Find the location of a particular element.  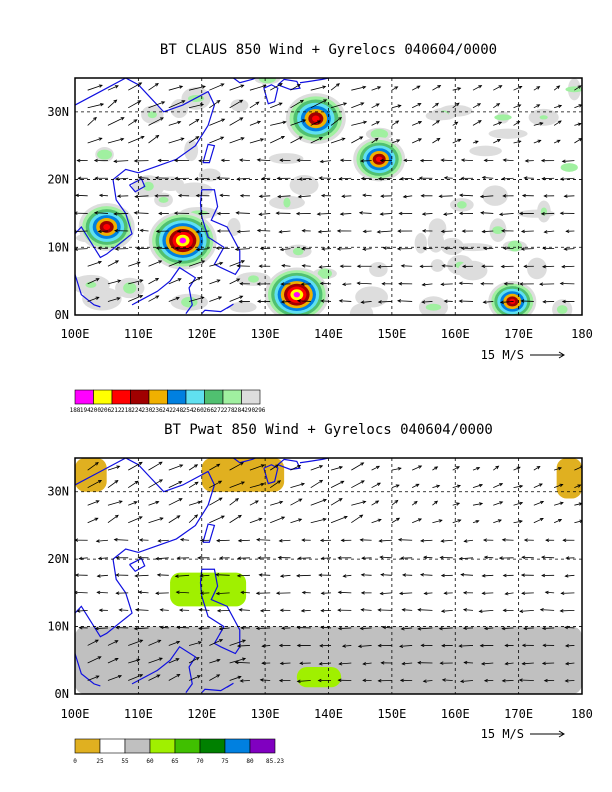

cloud-cluster is located at coordinates (316, 118).